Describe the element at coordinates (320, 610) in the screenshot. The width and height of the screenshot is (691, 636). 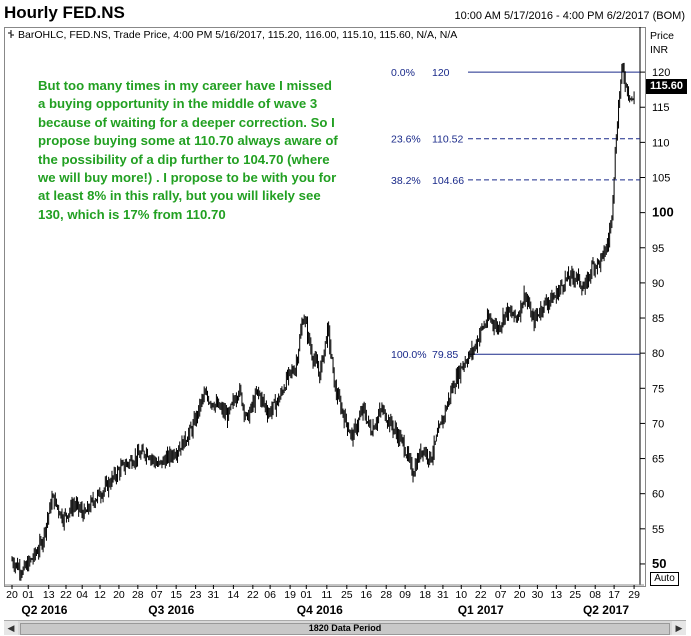
I see `period-label: Q4 2016` at that location.